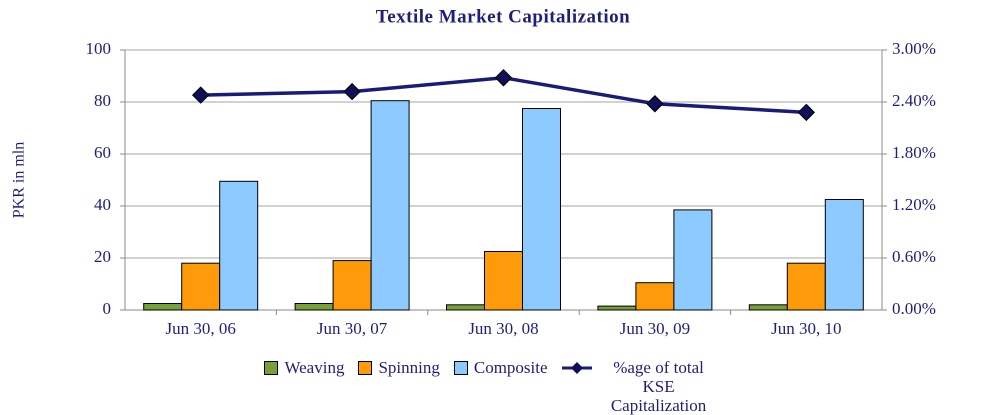 This screenshot has height=415, width=984. I want to click on x-tick-label: Jun 30, 06, so click(201, 328).